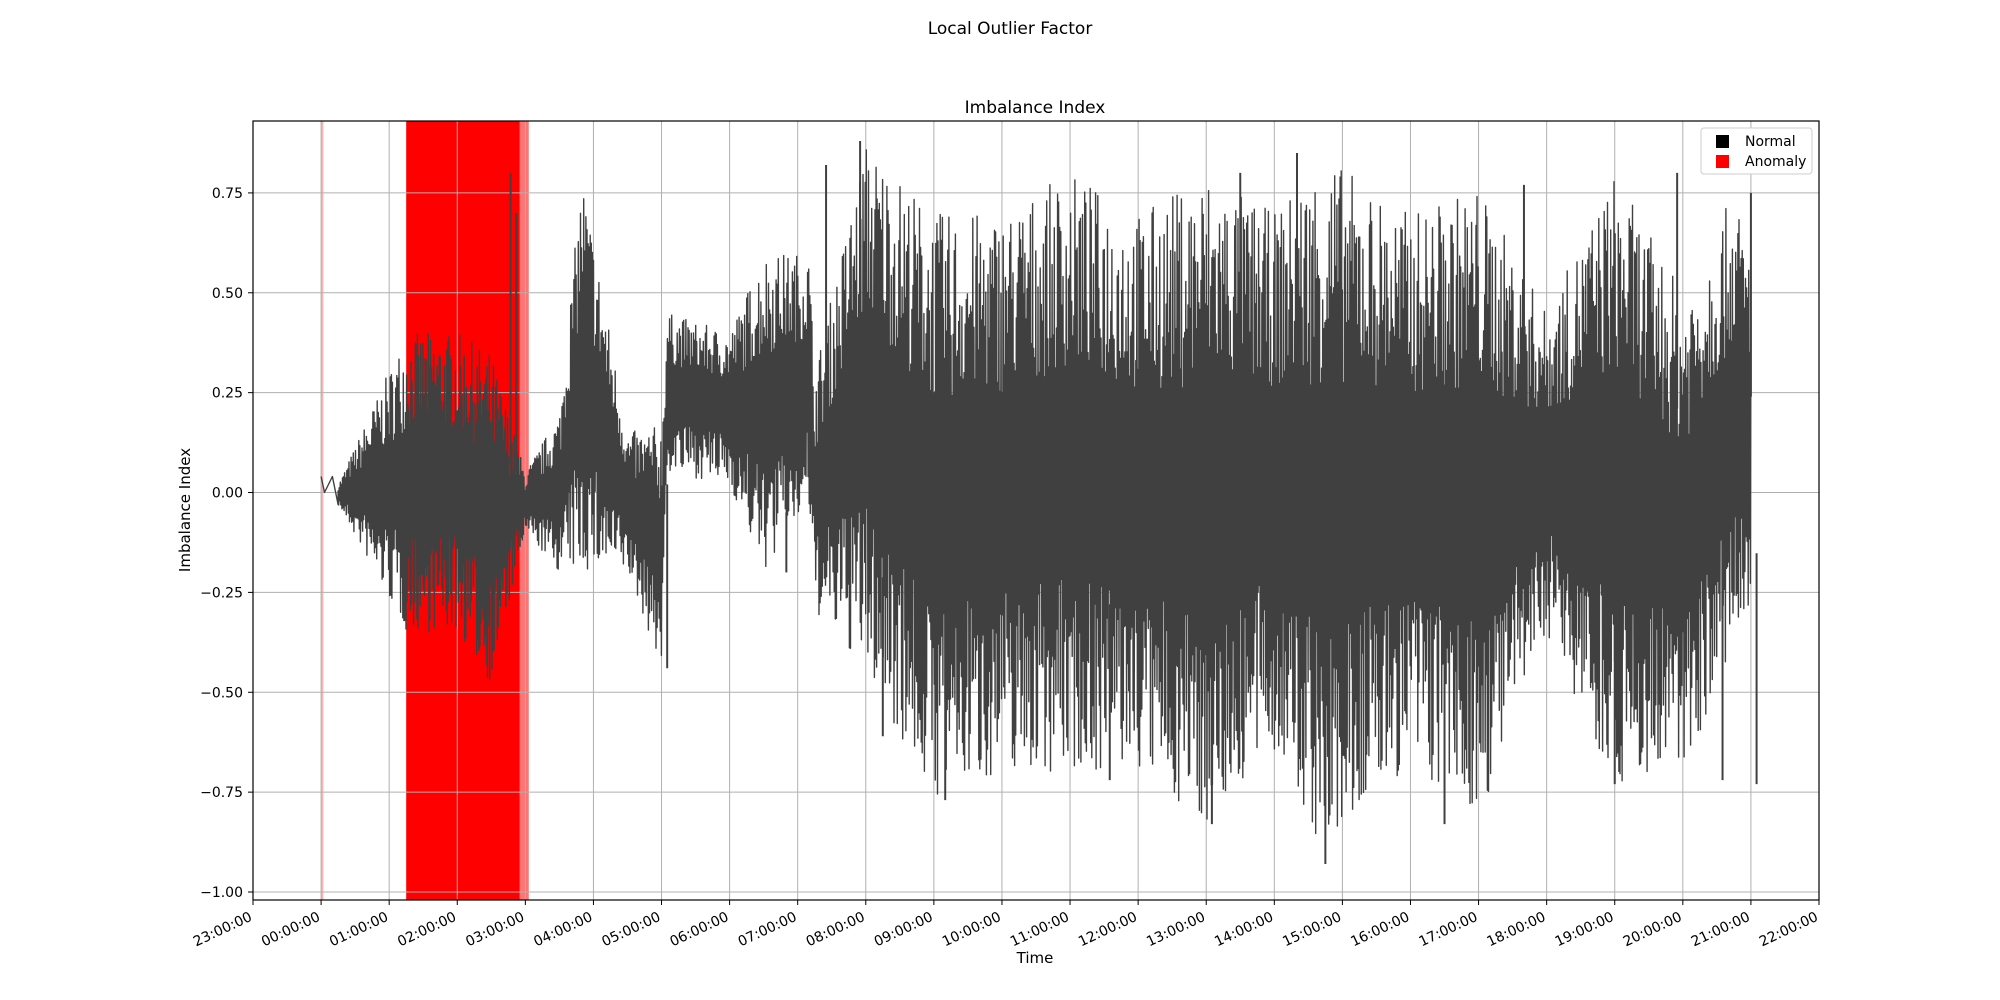 Image resolution: width=2000 pixels, height=1000 pixels. What do you see at coordinates (1756, 151) in the screenshot?
I see `legend: Normal Anomaly` at bounding box center [1756, 151].